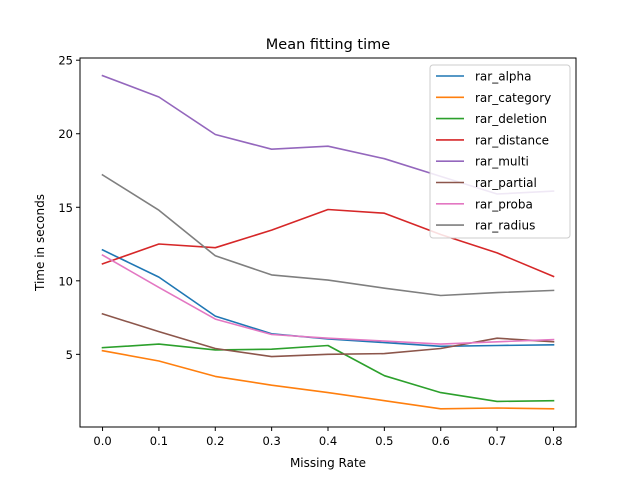 This screenshot has height=480, width=640. Describe the element at coordinates (215, 441) in the screenshot. I see `x-tick-label: 0.2` at that location.